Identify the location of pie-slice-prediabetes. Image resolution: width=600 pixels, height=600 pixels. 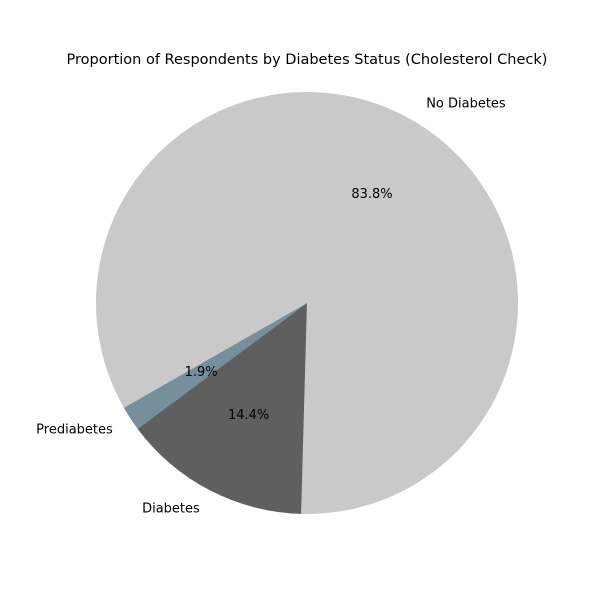
(215, 366).